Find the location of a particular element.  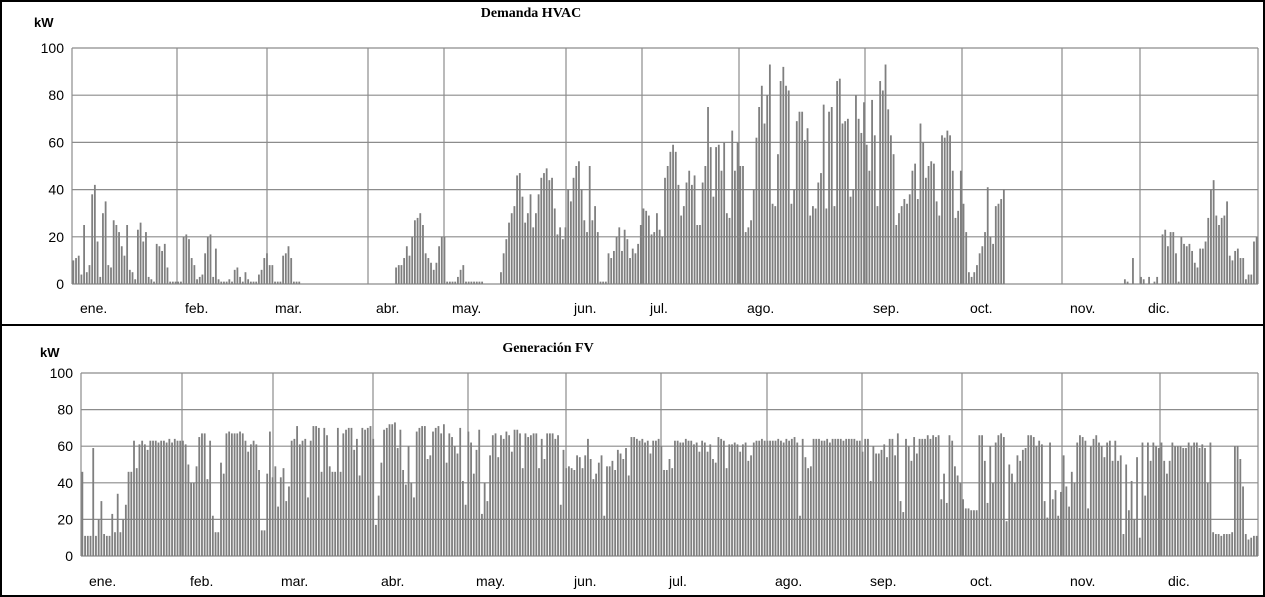

x-tick-label: mar. is located at coordinates (294, 581).